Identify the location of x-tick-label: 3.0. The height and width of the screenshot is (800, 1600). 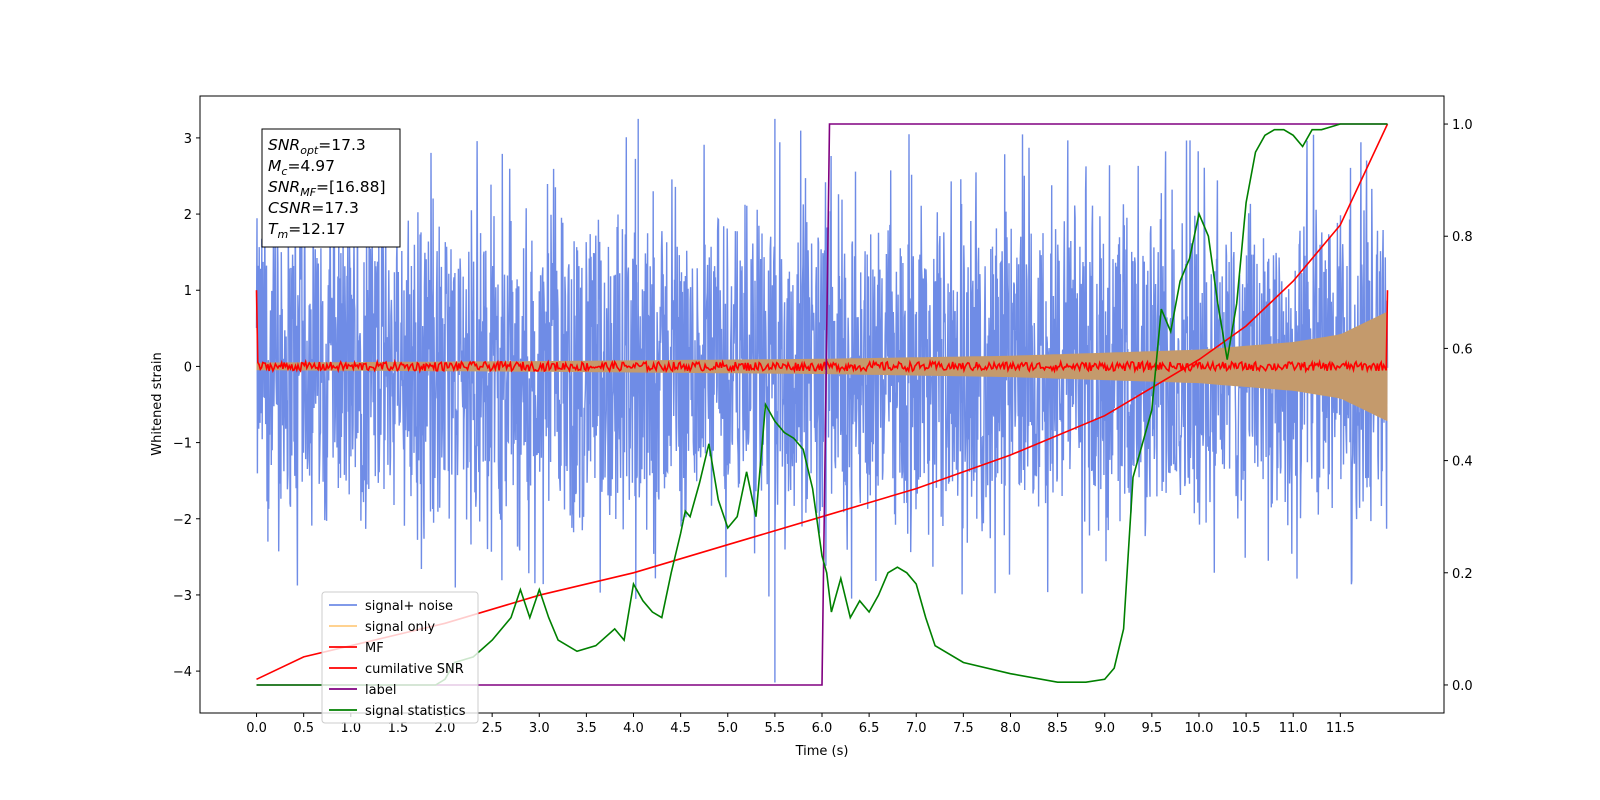
(539, 728).